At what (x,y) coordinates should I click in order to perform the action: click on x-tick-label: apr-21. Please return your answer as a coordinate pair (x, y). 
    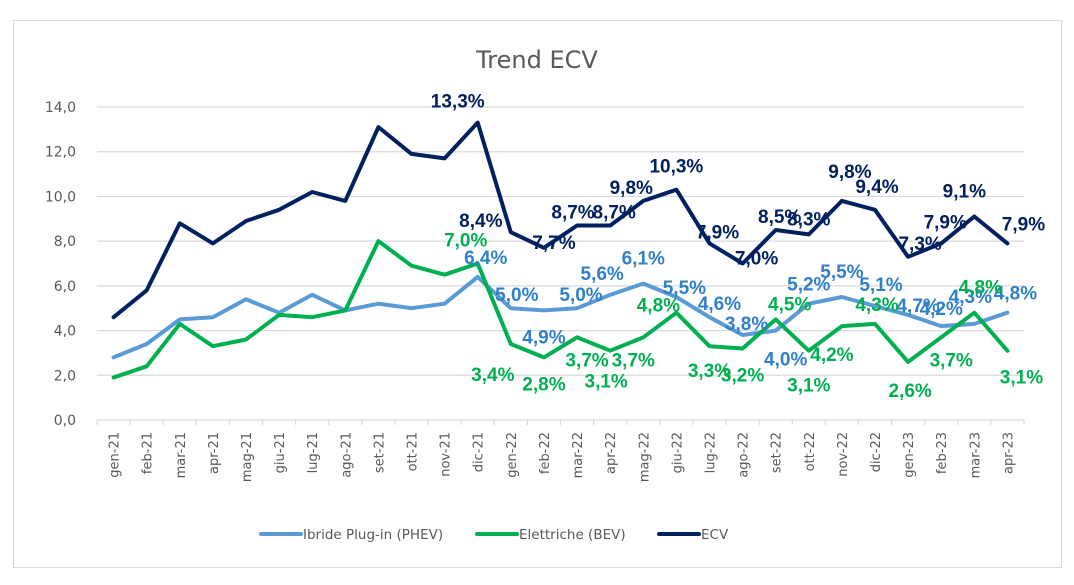
    Looking at the image, I should click on (214, 453).